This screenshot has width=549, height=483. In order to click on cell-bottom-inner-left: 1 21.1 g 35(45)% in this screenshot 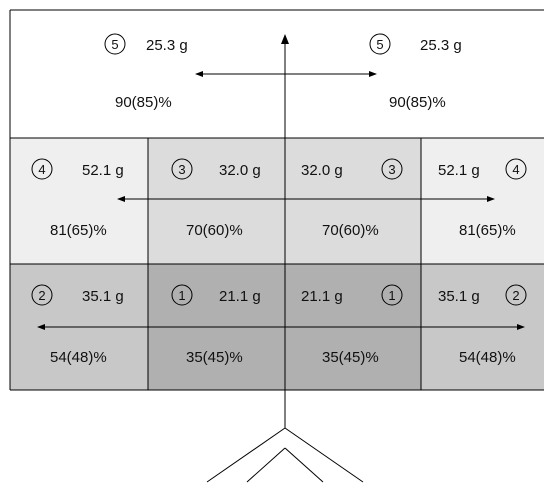, I will do `click(216, 325)`.